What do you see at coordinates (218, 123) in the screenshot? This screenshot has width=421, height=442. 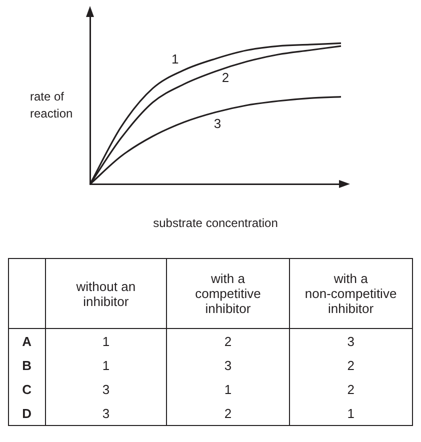 I see `series-label: 3` at bounding box center [218, 123].